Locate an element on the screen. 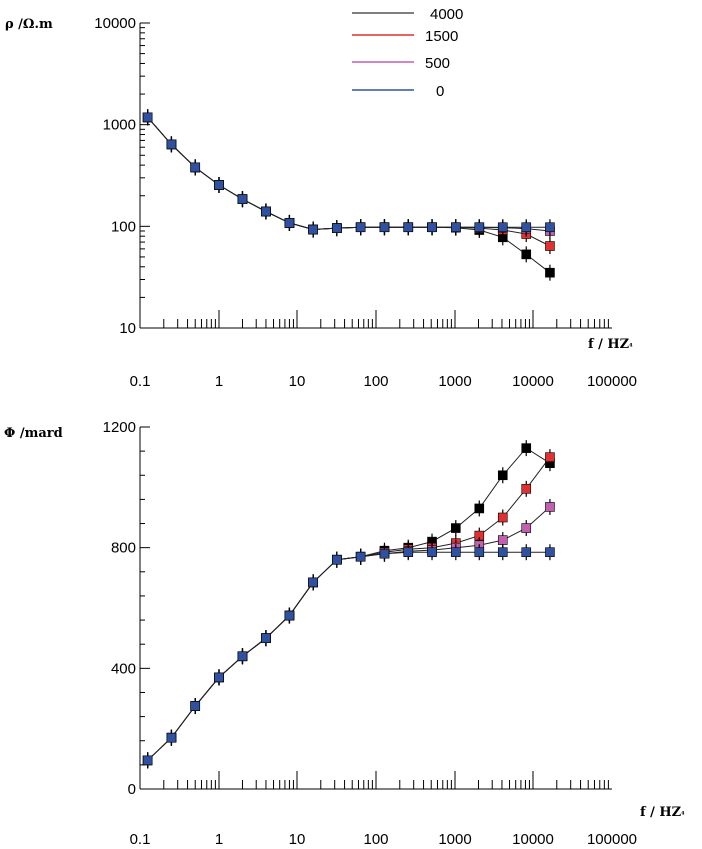 Image resolution: width=702 pixels, height=849 pixels. y-axis-title: Φ /mard is located at coordinates (33, 433).